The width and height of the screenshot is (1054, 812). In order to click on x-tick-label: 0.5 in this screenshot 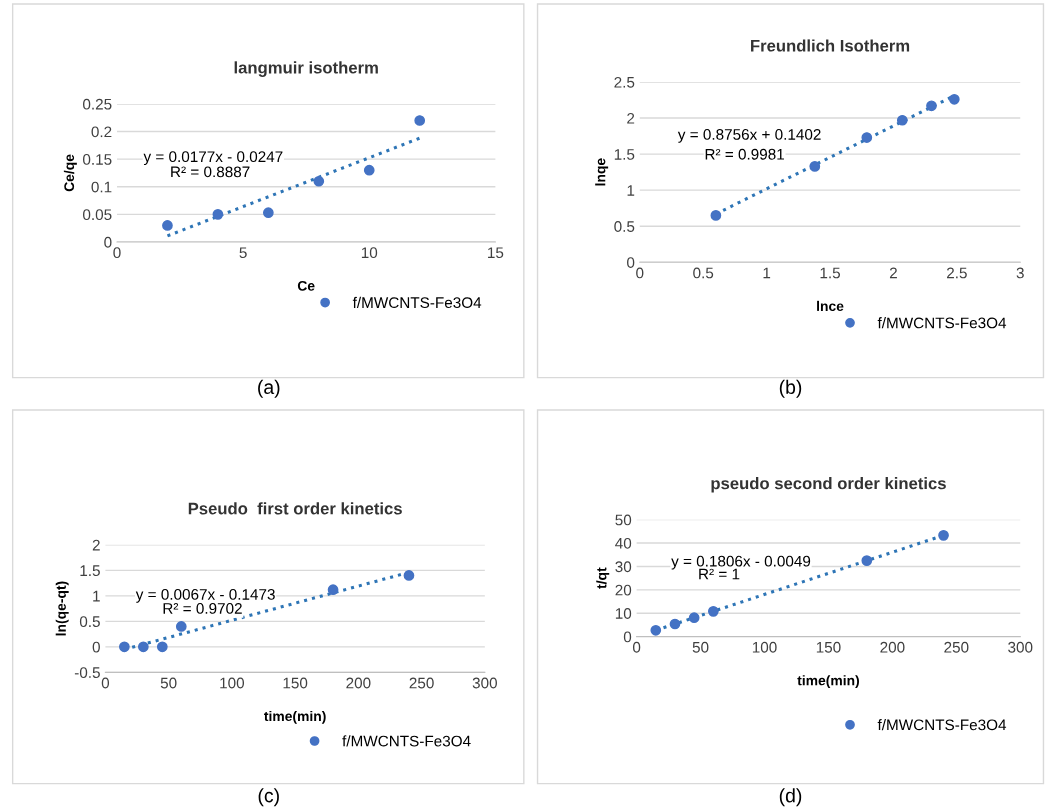, I will do `click(703, 273)`.